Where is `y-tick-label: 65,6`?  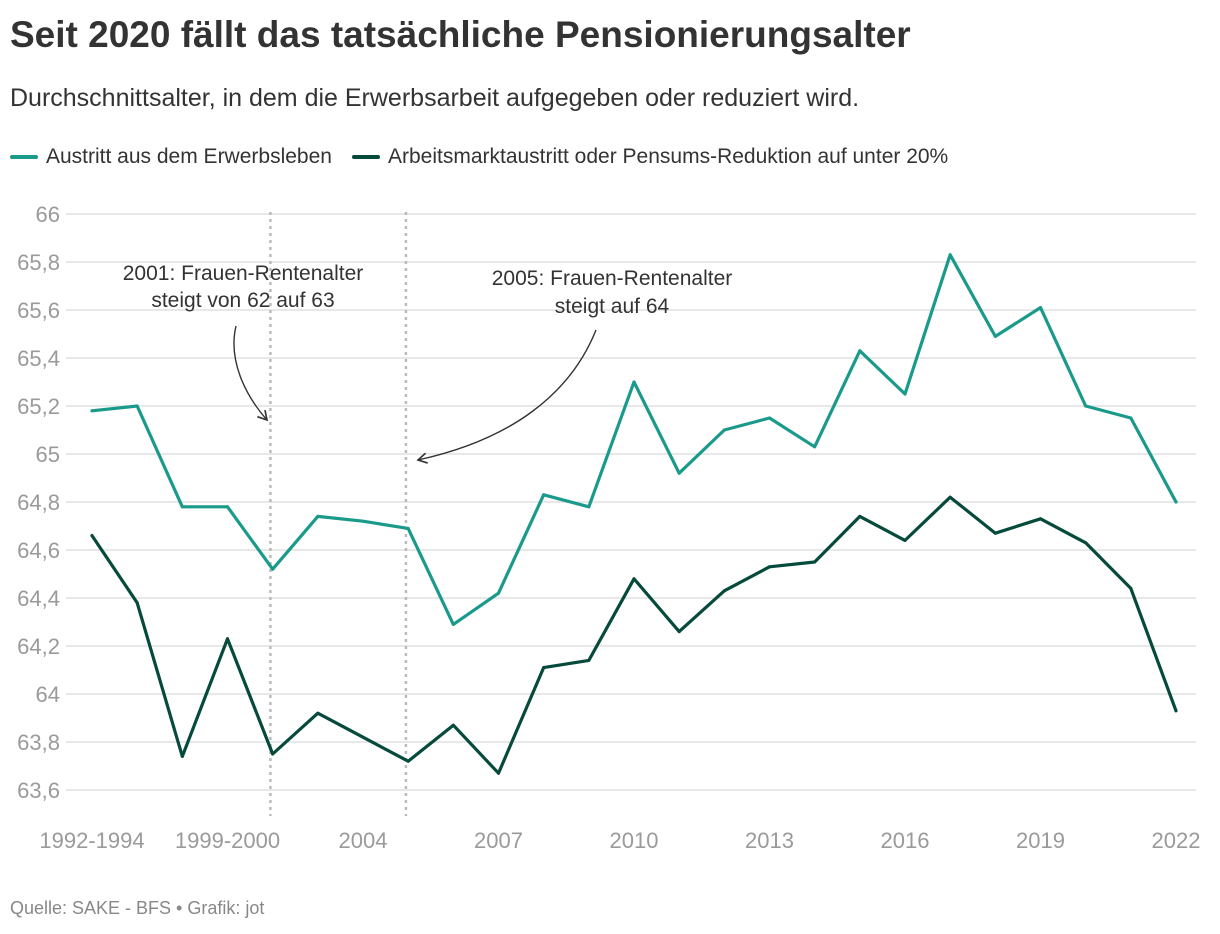
y-tick-label: 65,6 is located at coordinates (38, 310).